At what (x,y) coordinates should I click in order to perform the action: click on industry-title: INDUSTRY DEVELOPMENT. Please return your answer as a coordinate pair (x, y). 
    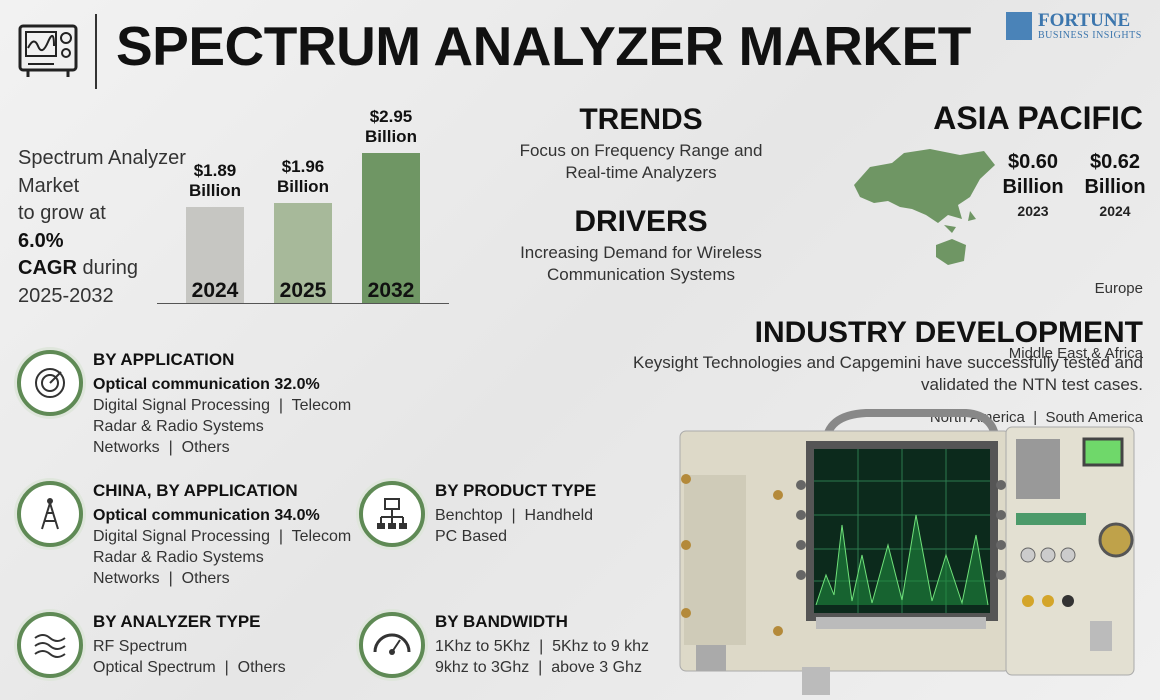
    Looking at the image, I should click on (948, 332).